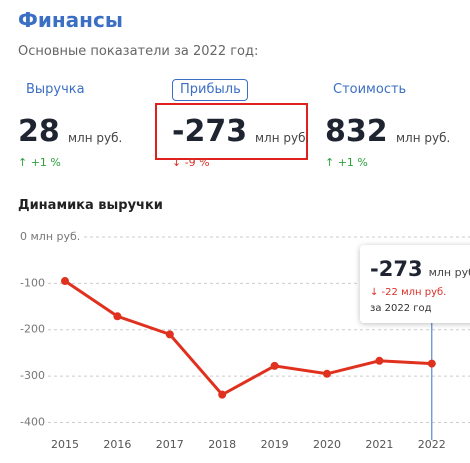 This screenshot has height=463, width=470. Describe the element at coordinates (32, 282) in the screenshot. I see `y-tick-label: -100` at that location.